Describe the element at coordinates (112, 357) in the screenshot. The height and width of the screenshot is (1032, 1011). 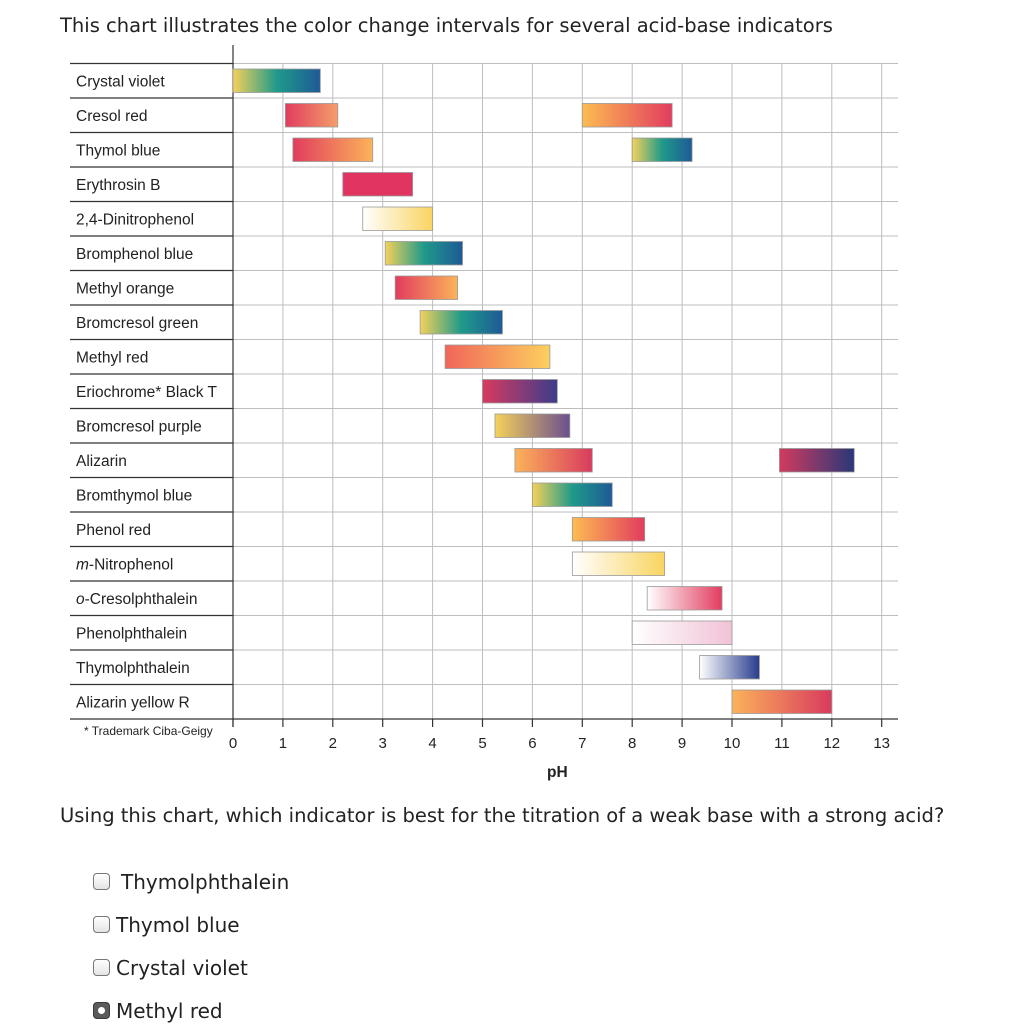
I see `indicator-label: Methyl red` at that location.